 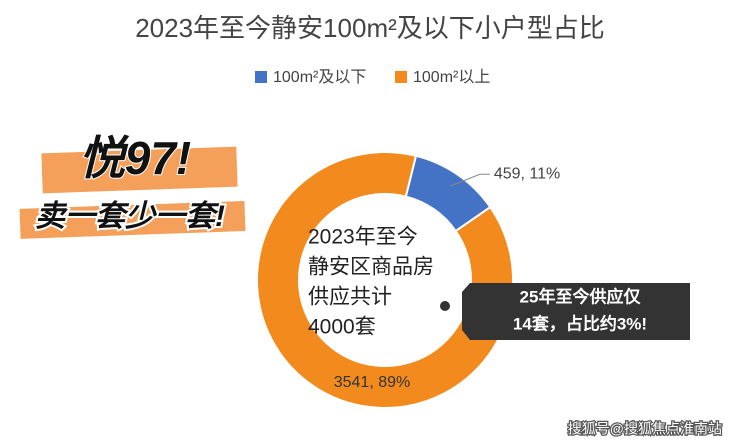 What do you see at coordinates (580, 323) in the screenshot?
I see `callout-text: 14套，占比约3%!` at bounding box center [580, 323].